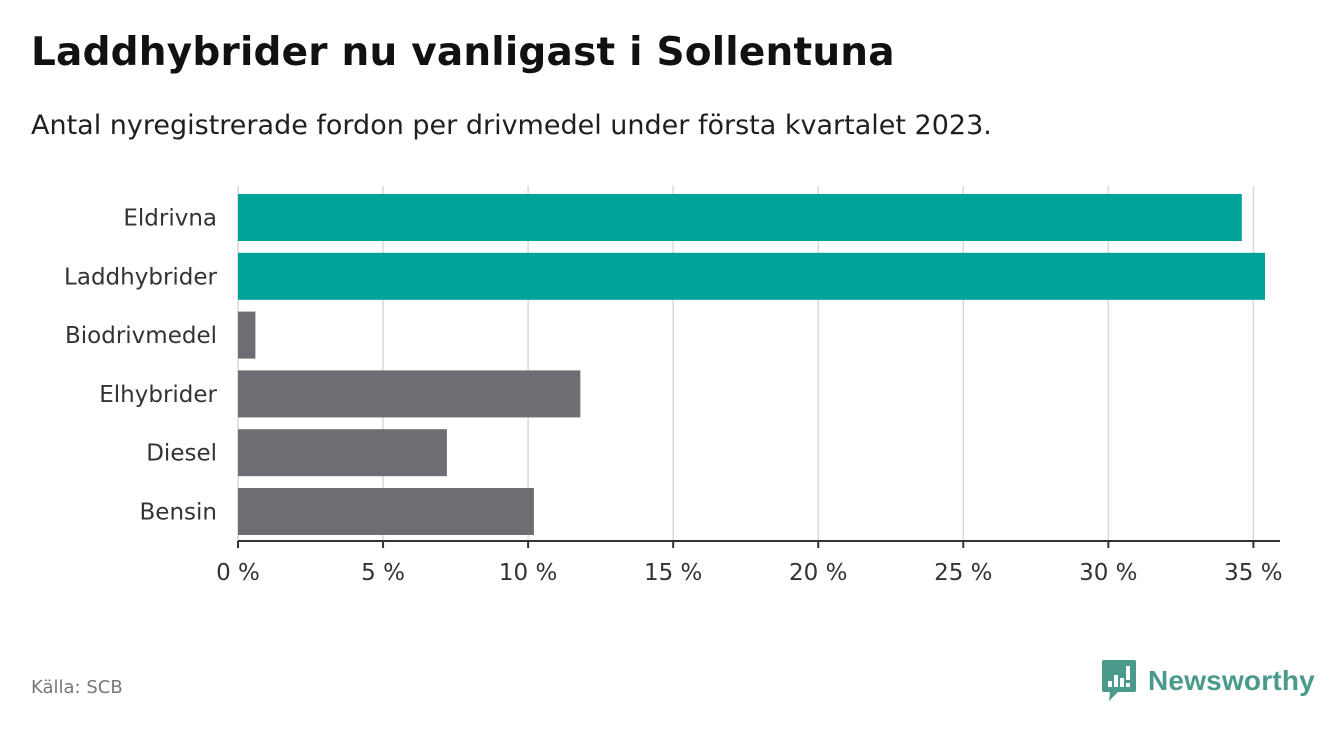 The height and width of the screenshot is (733, 1340). What do you see at coordinates (238, 573) in the screenshot?
I see `x-tick-label: 0 %` at bounding box center [238, 573].